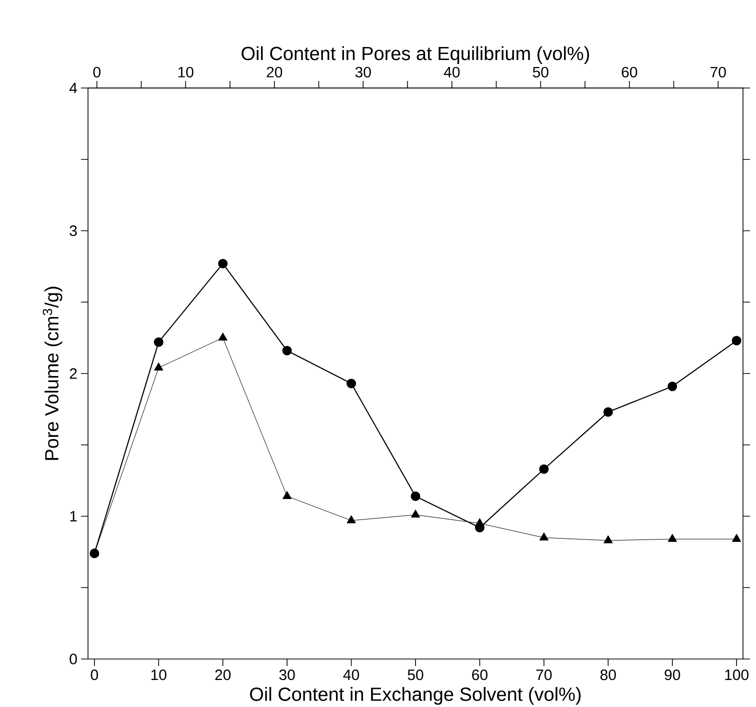 The height and width of the screenshot is (707, 756). Describe the element at coordinates (608, 675) in the screenshot. I see `x-tick-label: 80` at that location.